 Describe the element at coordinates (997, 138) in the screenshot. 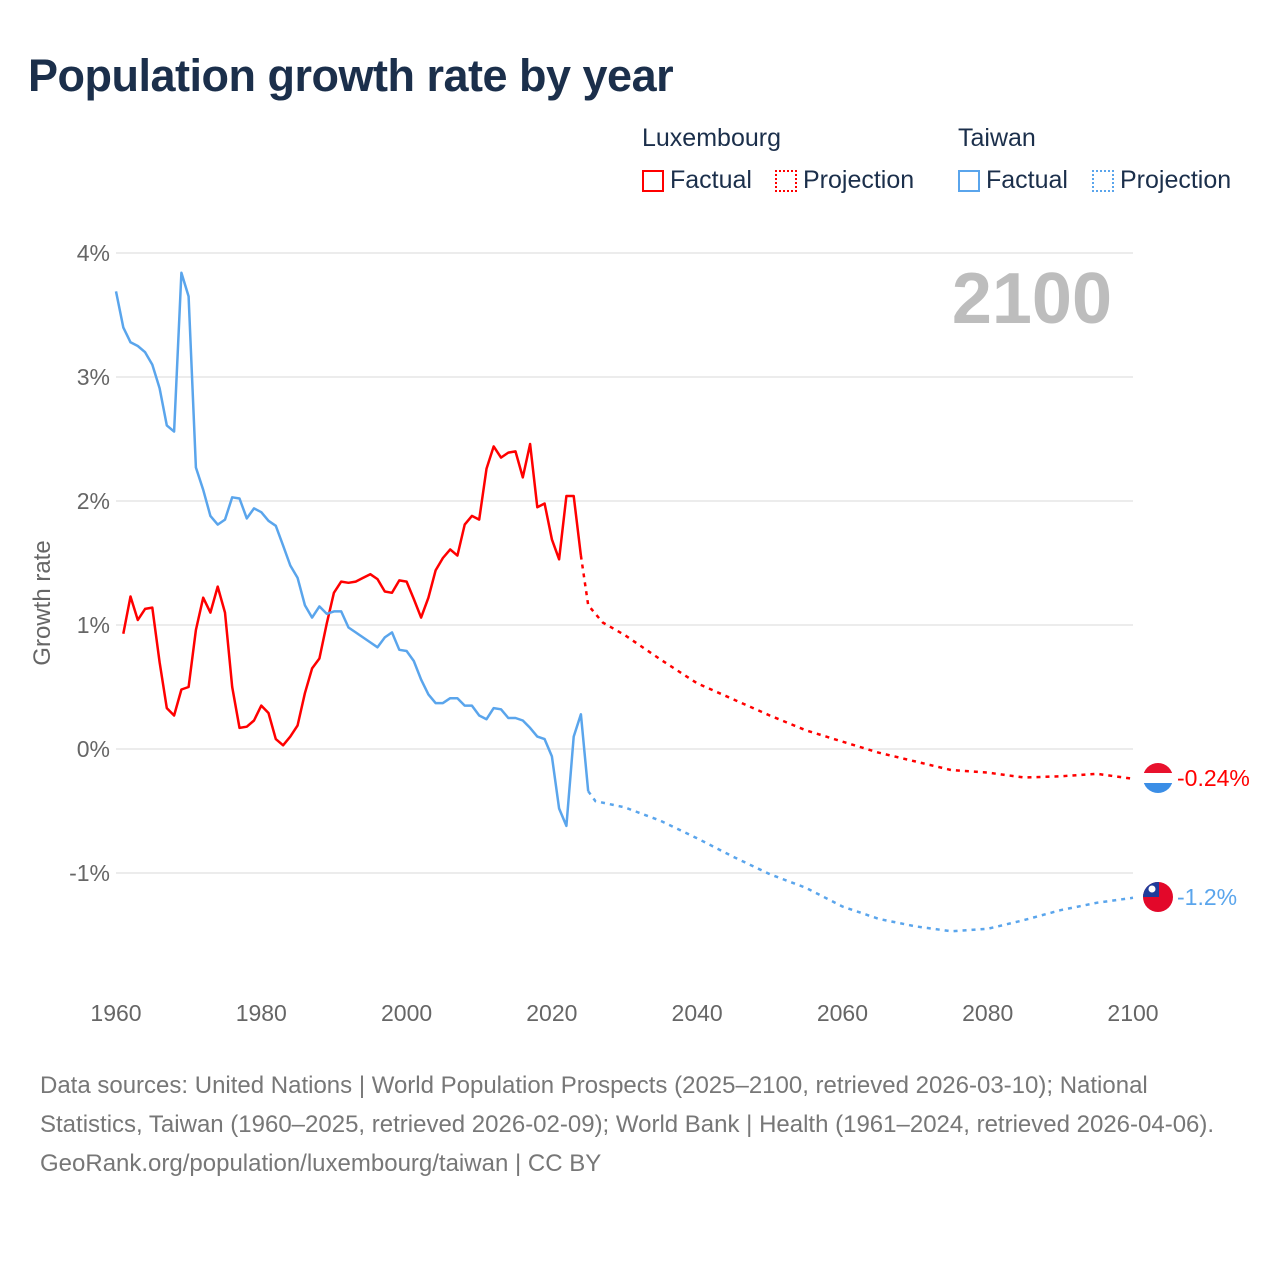

I see `legend-country-taiwan: Taiwan` at that location.